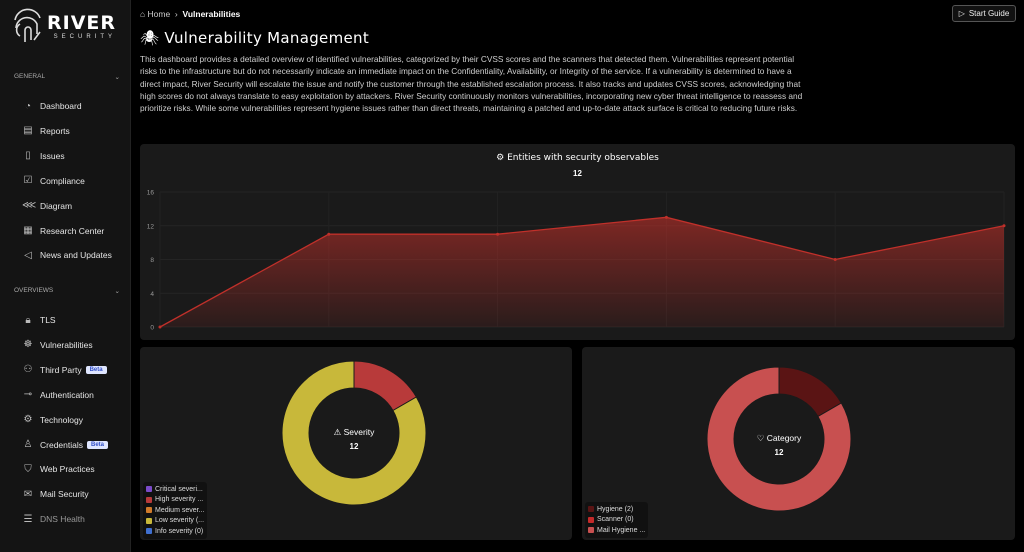  What do you see at coordinates (85, 37) in the screenshot?
I see `brand-sub: SECURITY` at bounding box center [85, 37].